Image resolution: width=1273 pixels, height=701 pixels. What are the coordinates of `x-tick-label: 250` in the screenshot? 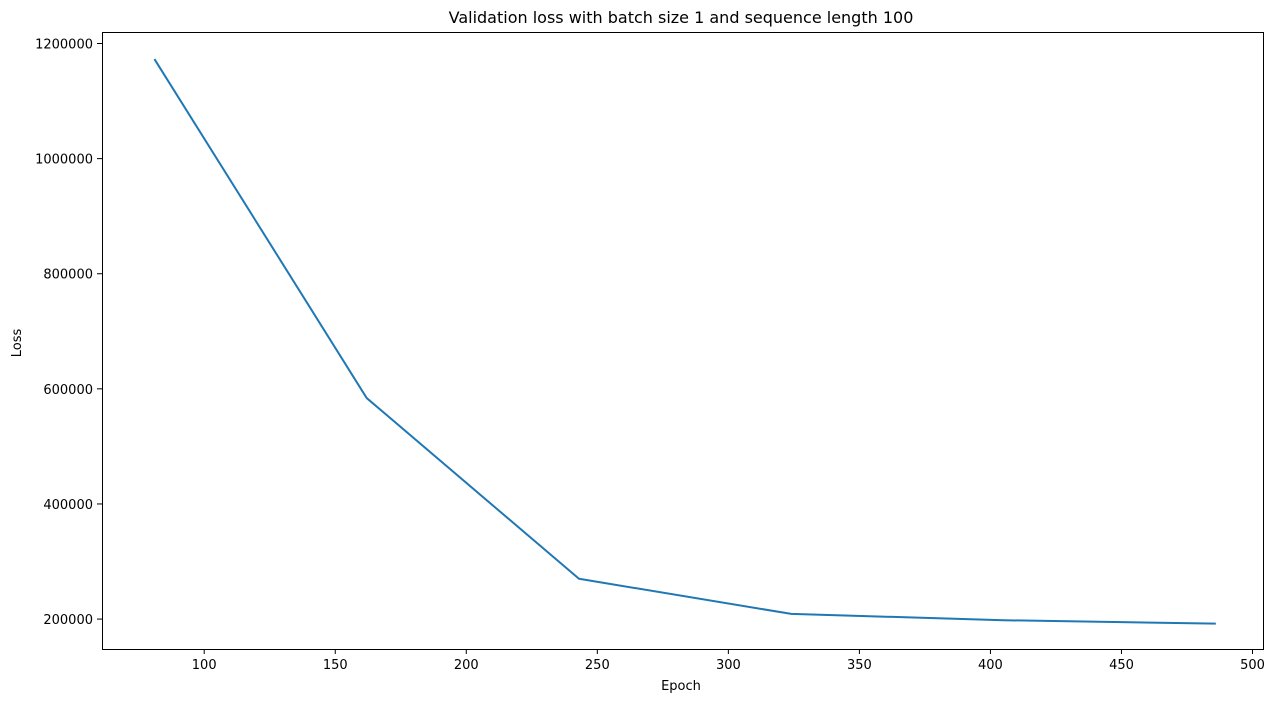 It's located at (597, 665).